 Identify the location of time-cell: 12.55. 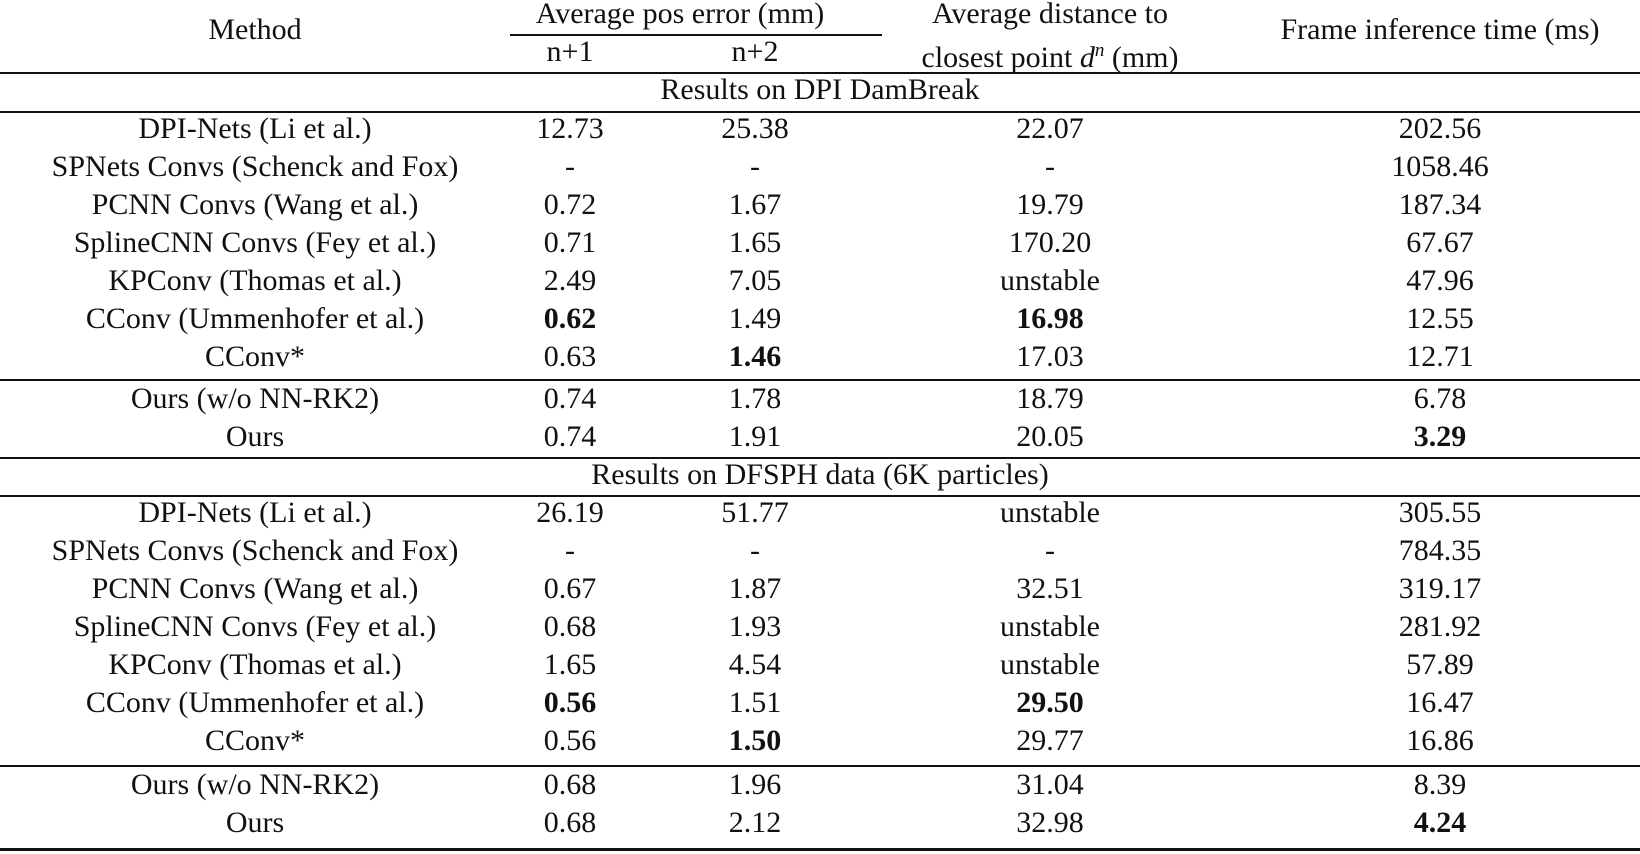
(1440, 318).